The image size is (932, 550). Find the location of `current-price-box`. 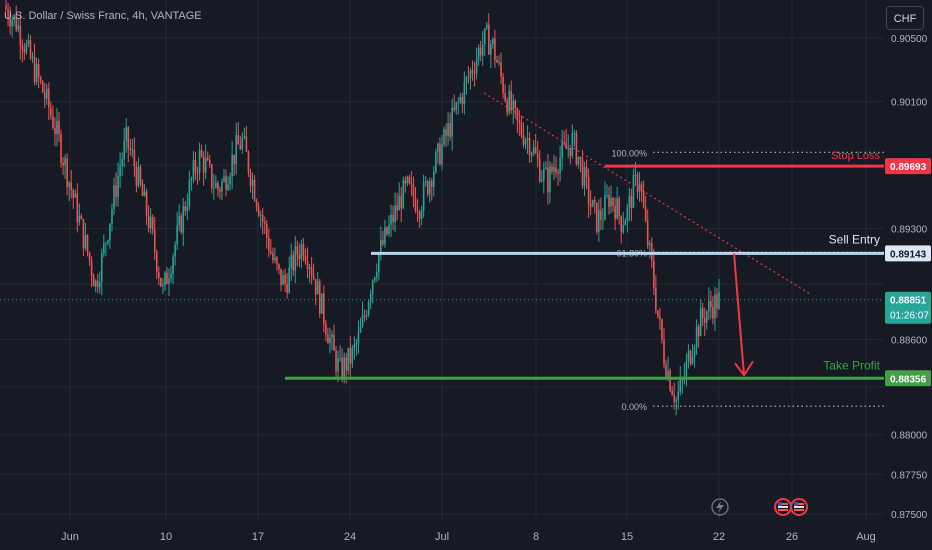

current-price-box is located at coordinates (908, 307).